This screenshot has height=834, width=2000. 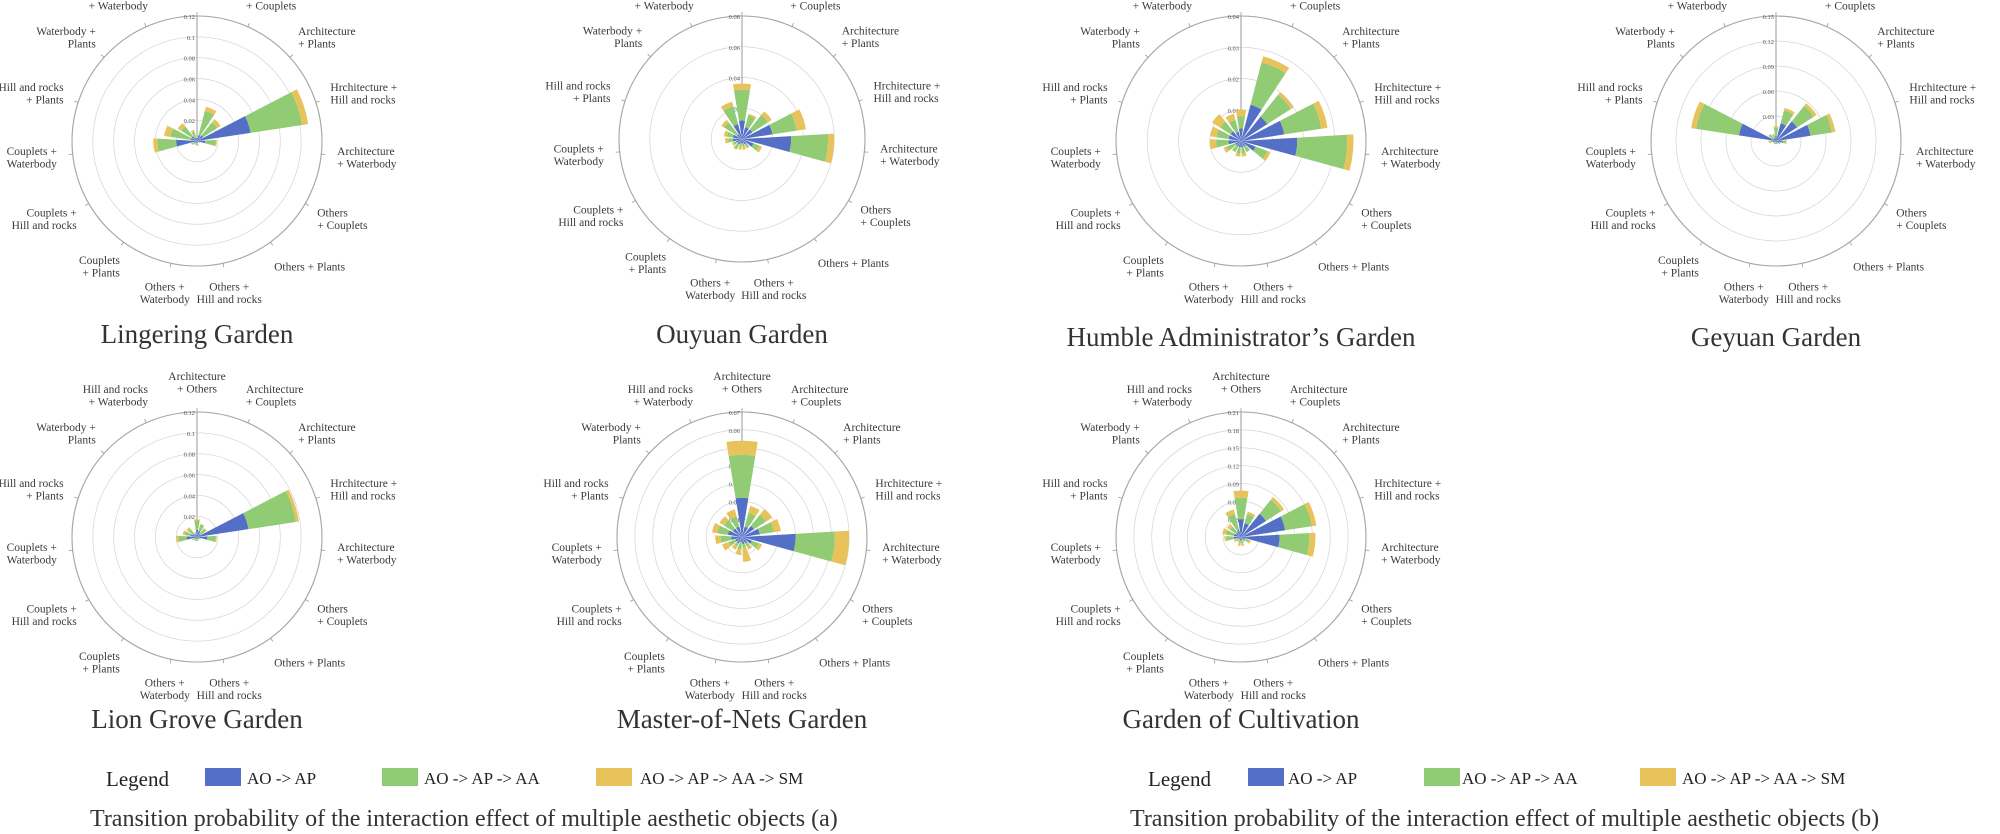 What do you see at coordinates (742, 334) in the screenshot?
I see `chart-title-ouyuan-garden: Ouyuan Garden` at bounding box center [742, 334].